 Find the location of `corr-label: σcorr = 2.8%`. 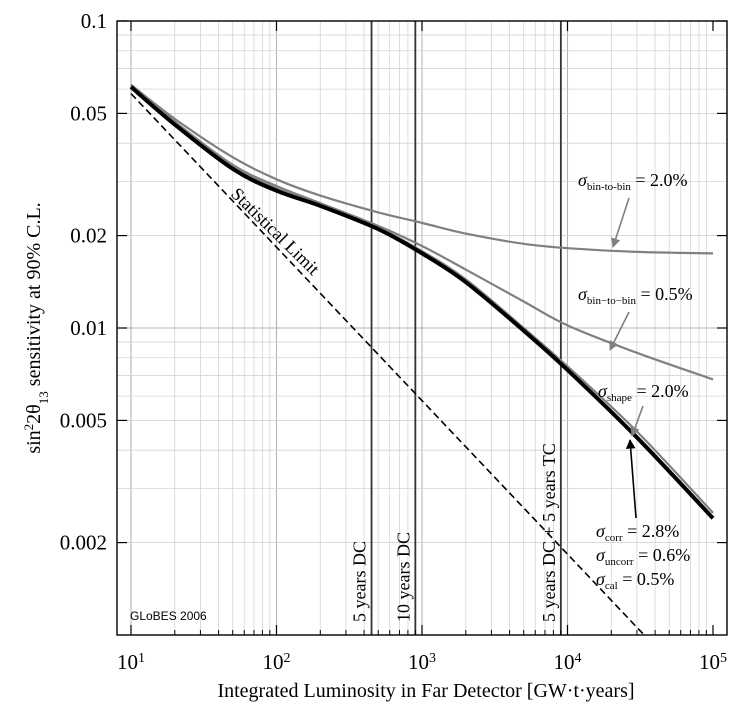

corr-label: σcorr = 2.8% is located at coordinates (637, 532).